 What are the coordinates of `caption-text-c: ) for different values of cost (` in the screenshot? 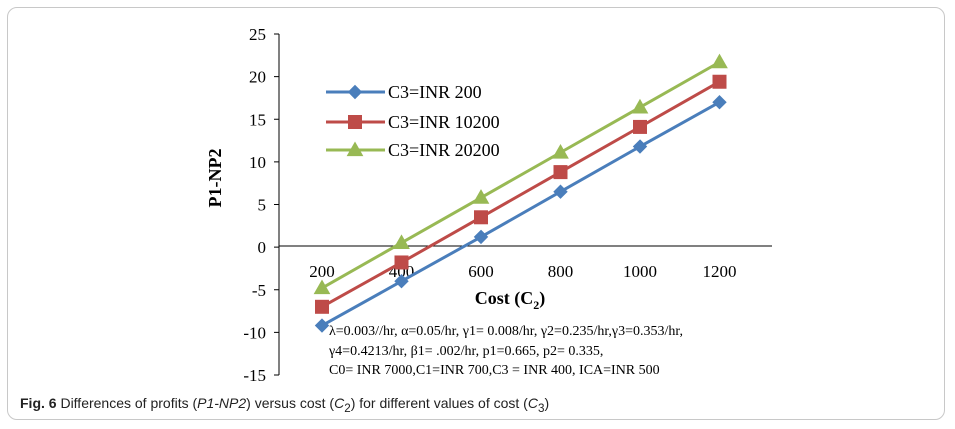 It's located at (439, 403).